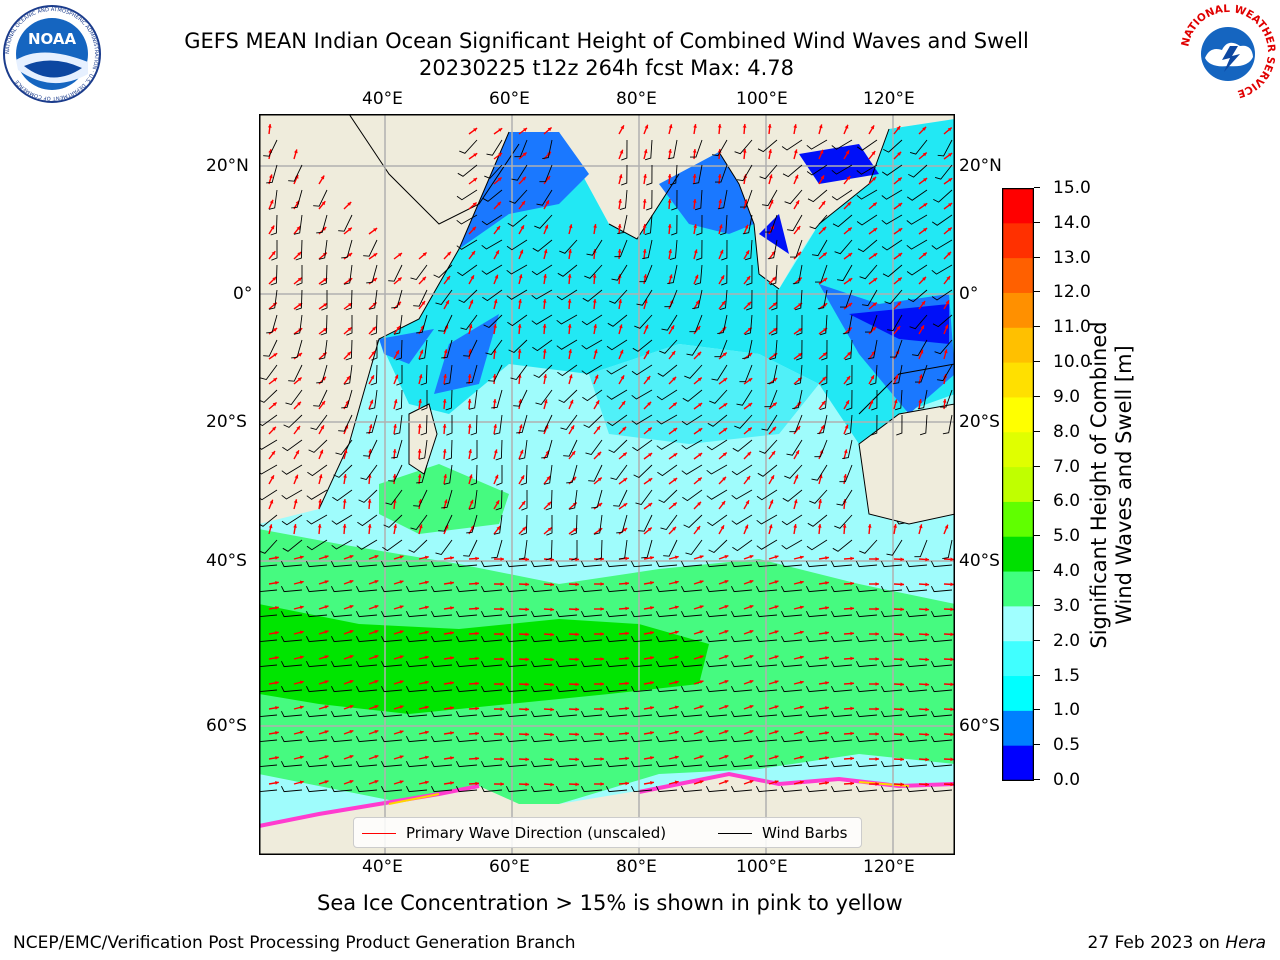 Image resolution: width=1280 pixels, height=960 pixels. What do you see at coordinates (1067, 396) in the screenshot?
I see `colorbar-tick-label: 9.0` at bounding box center [1067, 396].